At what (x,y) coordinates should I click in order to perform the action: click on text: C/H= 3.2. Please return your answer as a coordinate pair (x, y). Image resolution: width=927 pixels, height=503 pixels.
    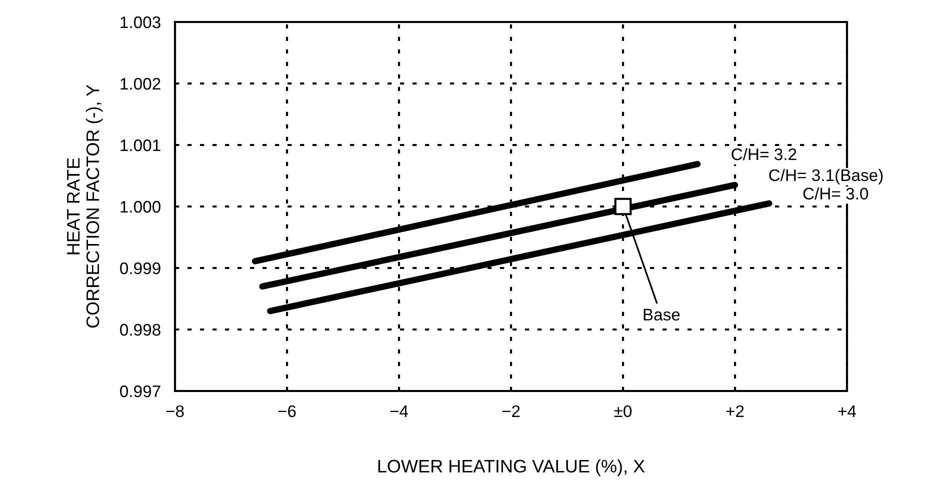
    Looking at the image, I should click on (764, 154).